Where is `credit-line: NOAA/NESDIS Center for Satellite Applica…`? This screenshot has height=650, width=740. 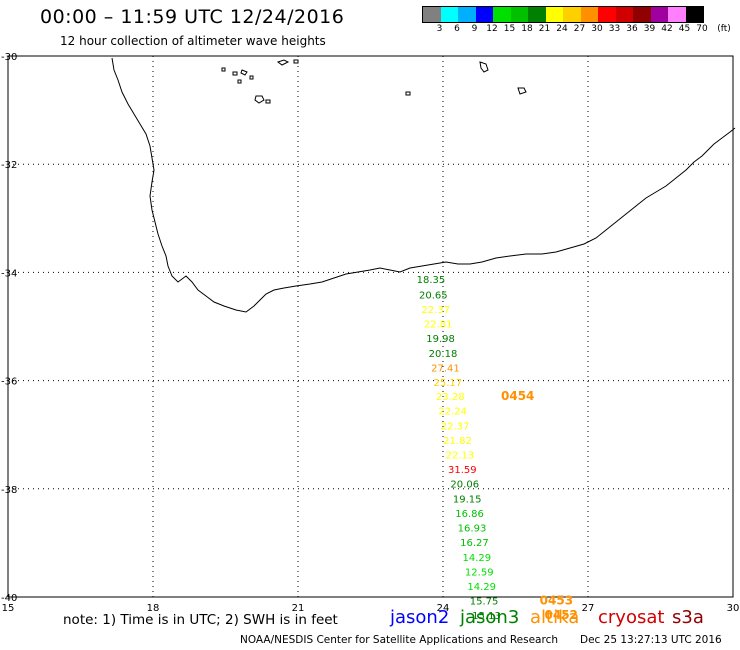 credit-line: NOAA/NESDIS Center for Satellite Applica… is located at coordinates (399, 640).